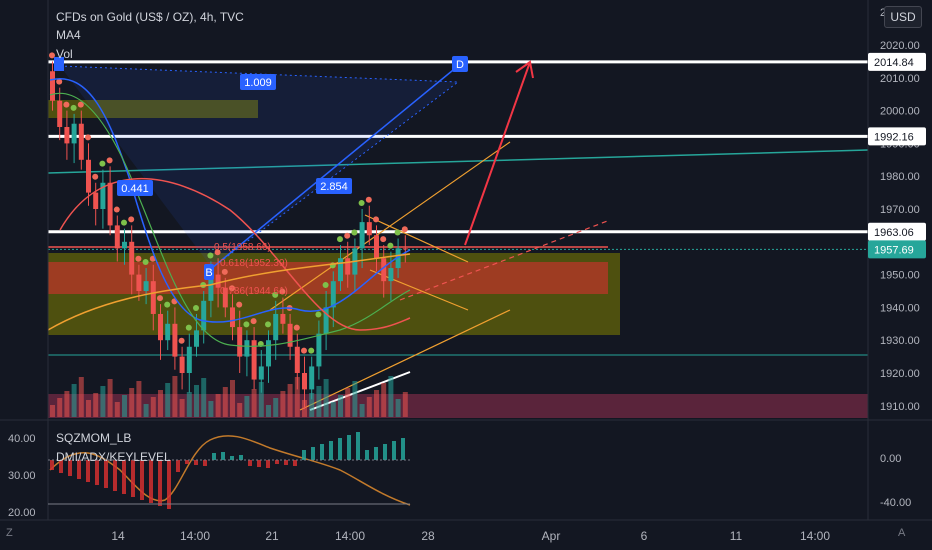 This screenshot has width=932, height=550. What do you see at coordinates (902, 533) in the screenshot?
I see `auto-scale-button: A` at bounding box center [902, 533].